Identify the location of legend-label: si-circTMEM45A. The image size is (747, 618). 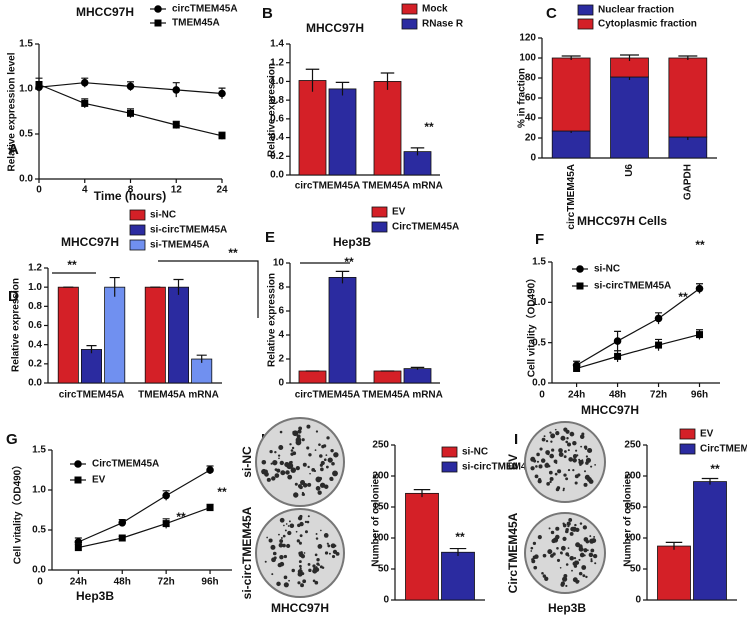
(188, 230).